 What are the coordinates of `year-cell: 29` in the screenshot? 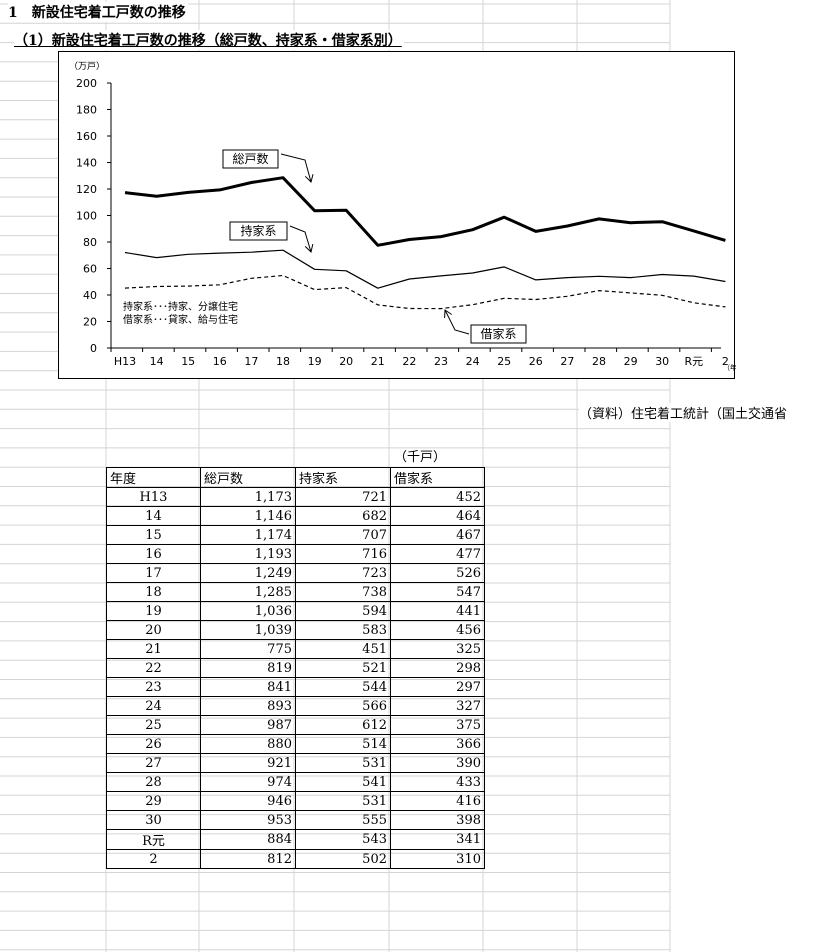 It's located at (153, 801).